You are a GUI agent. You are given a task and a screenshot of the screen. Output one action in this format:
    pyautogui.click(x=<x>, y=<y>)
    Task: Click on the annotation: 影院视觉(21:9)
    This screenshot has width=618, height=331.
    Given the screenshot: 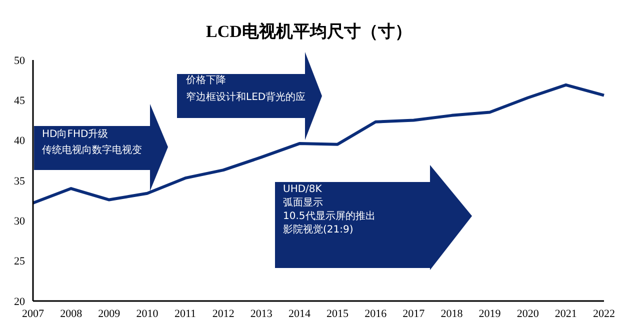 What is the action you would take?
    pyautogui.click(x=318, y=230)
    